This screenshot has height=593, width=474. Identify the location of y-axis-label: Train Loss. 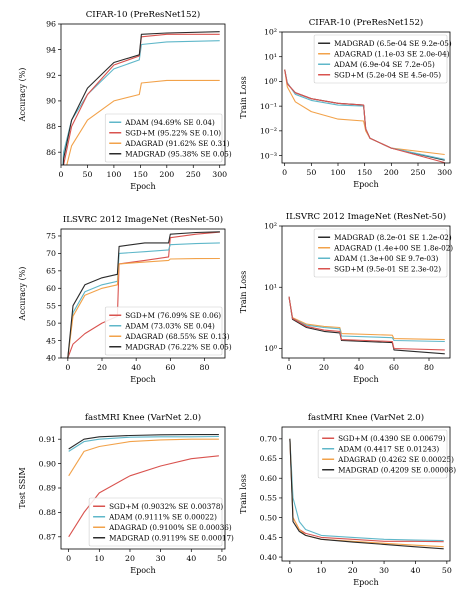
(243, 97).